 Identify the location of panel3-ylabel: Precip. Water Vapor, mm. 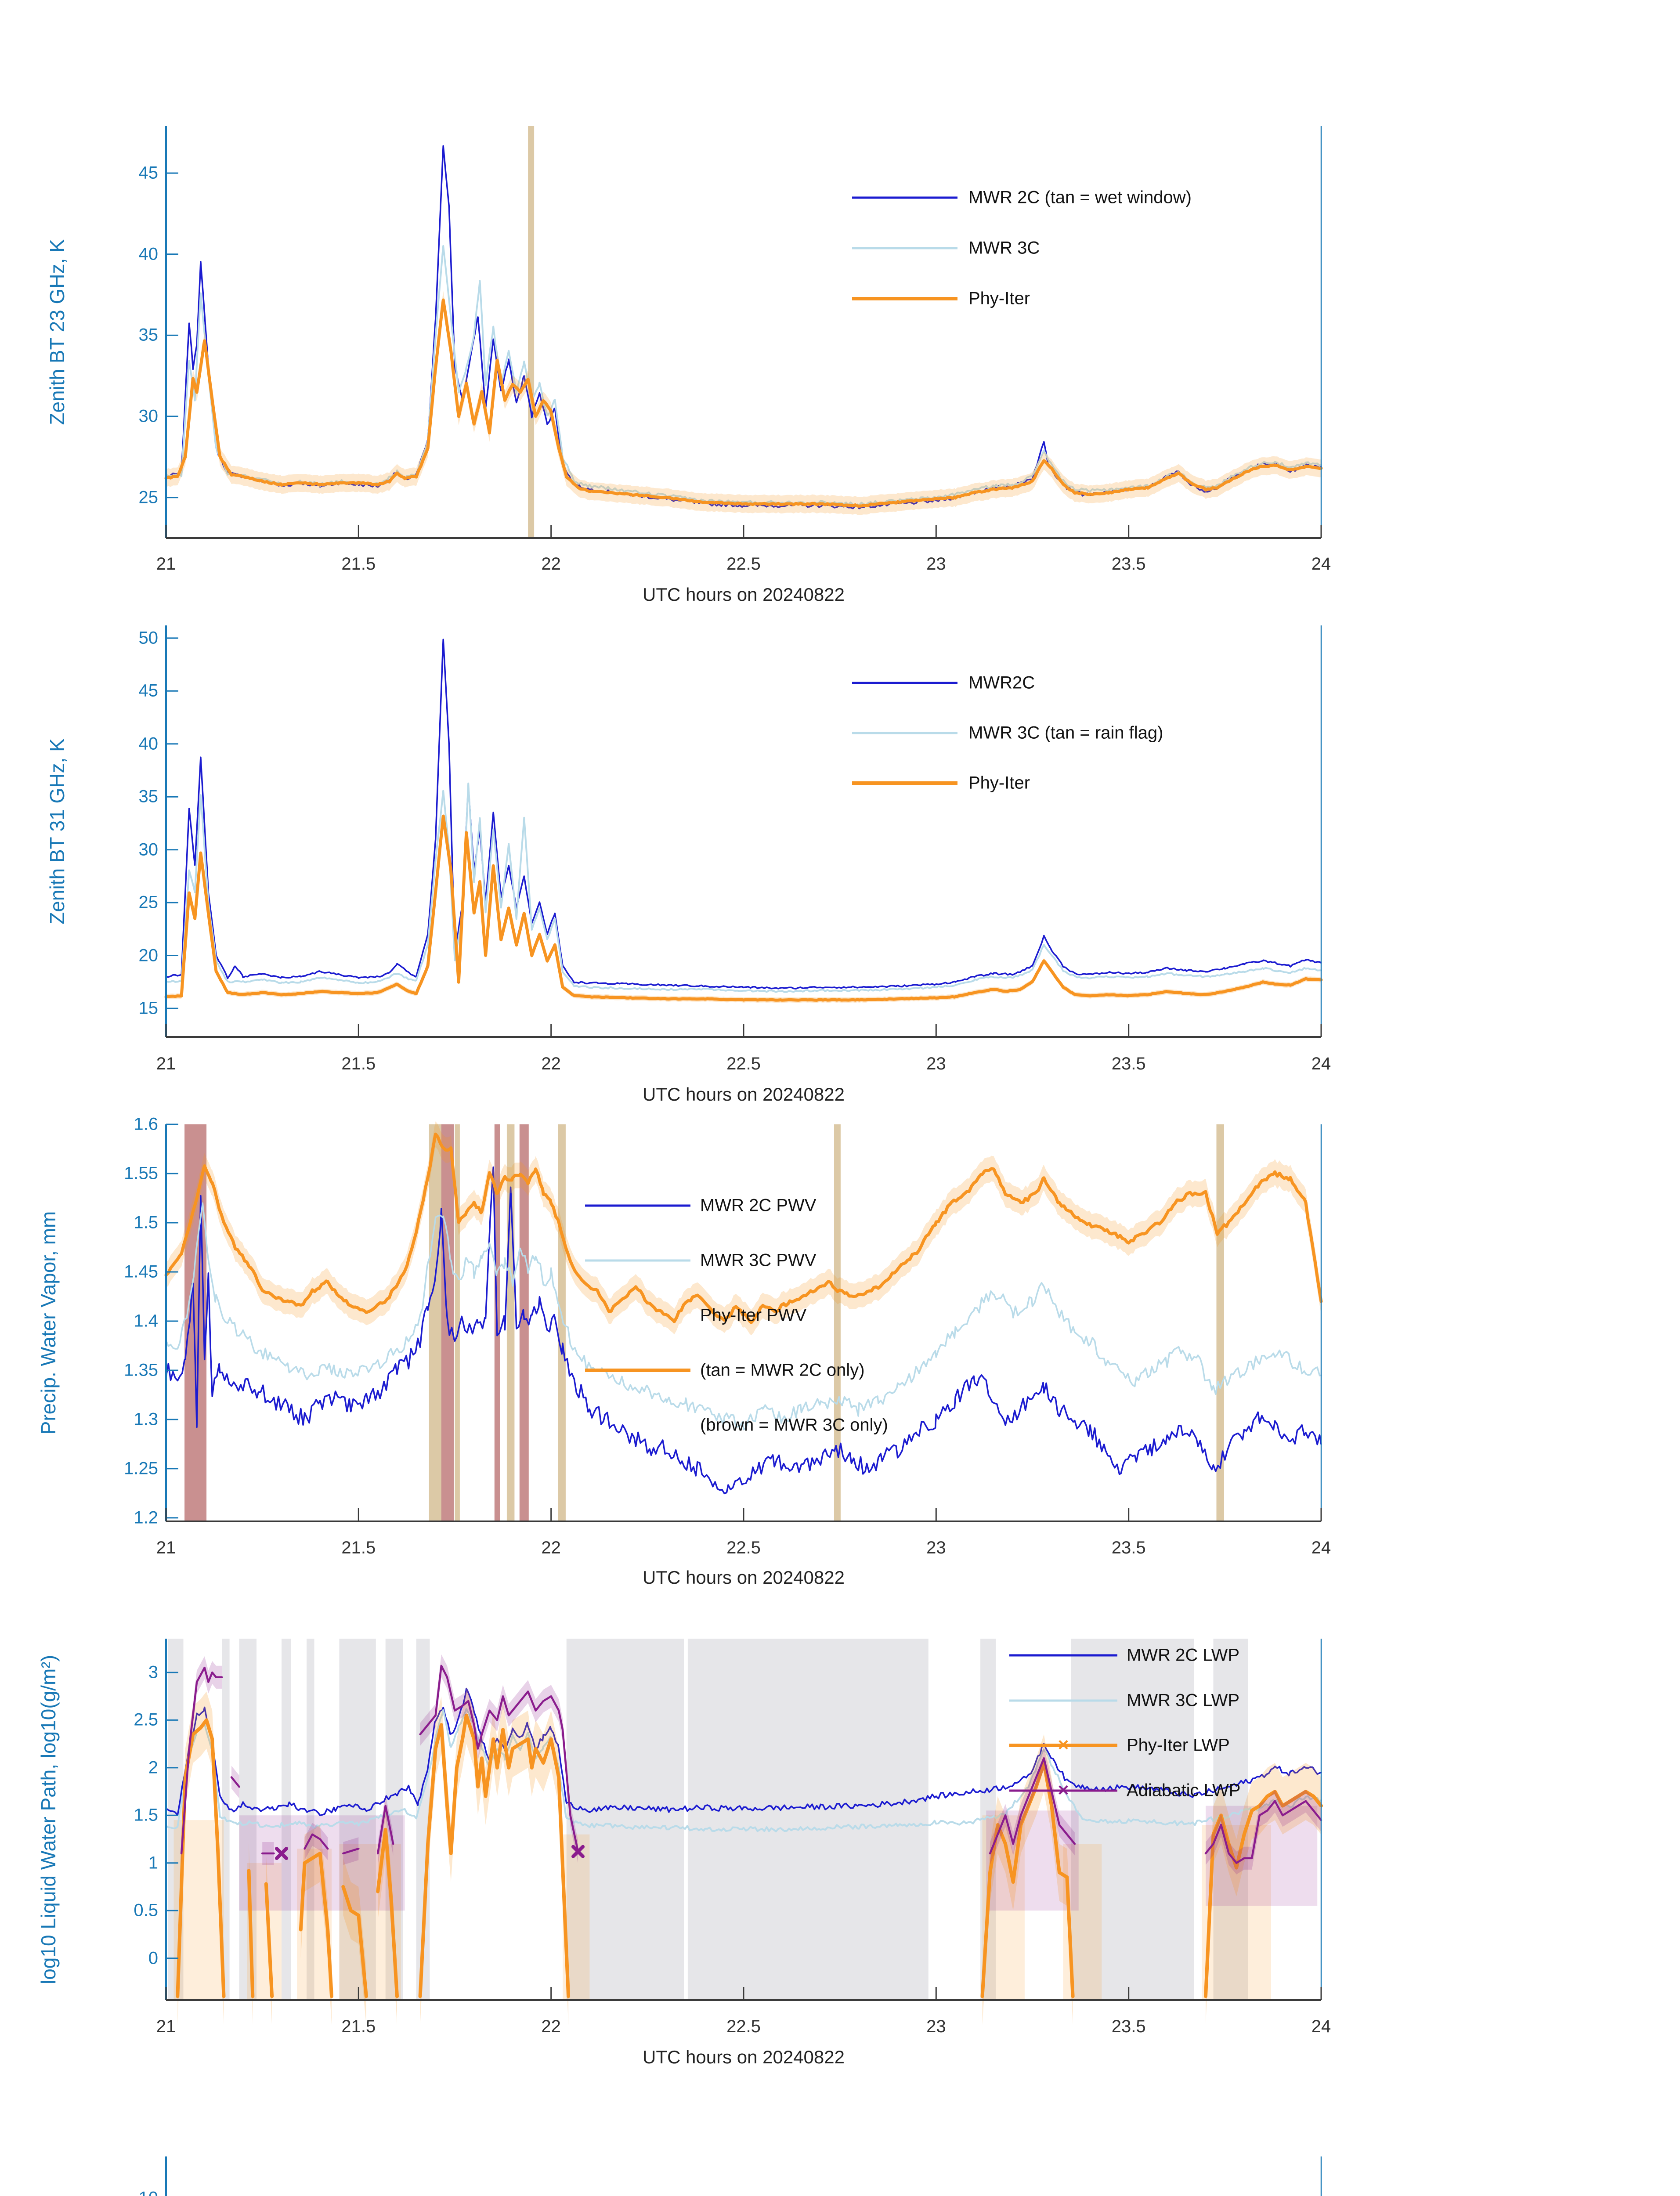
(49, 1323).